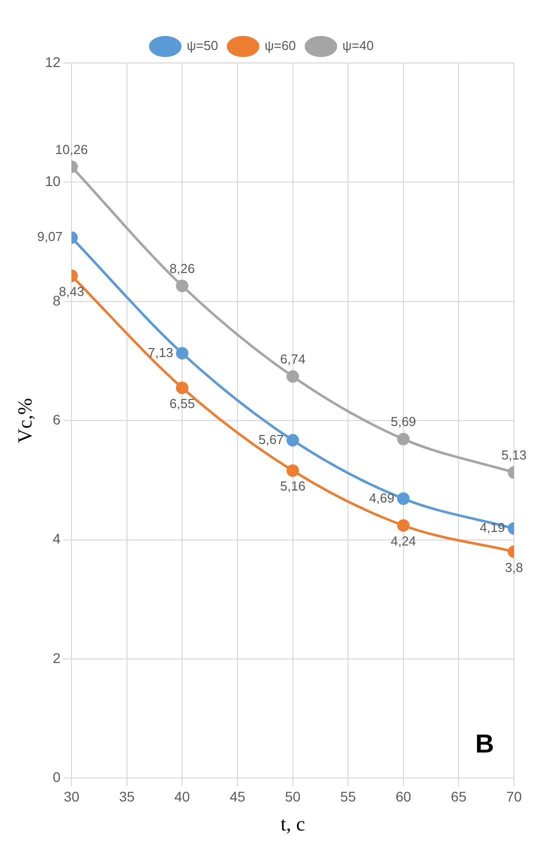 This screenshot has width=544, height=861. I want to click on data-label: 9,07, so click(50, 236).